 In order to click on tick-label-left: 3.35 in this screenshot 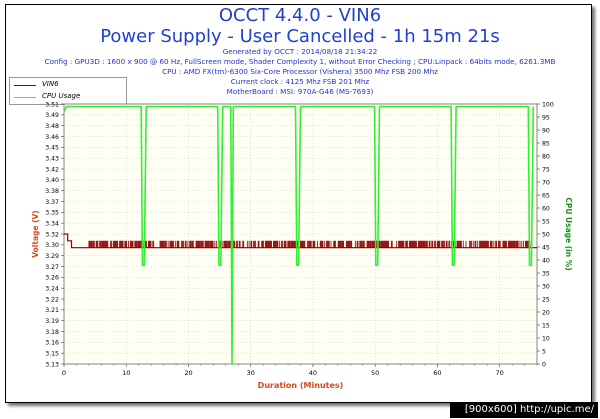, I will do `click(52, 213)`.